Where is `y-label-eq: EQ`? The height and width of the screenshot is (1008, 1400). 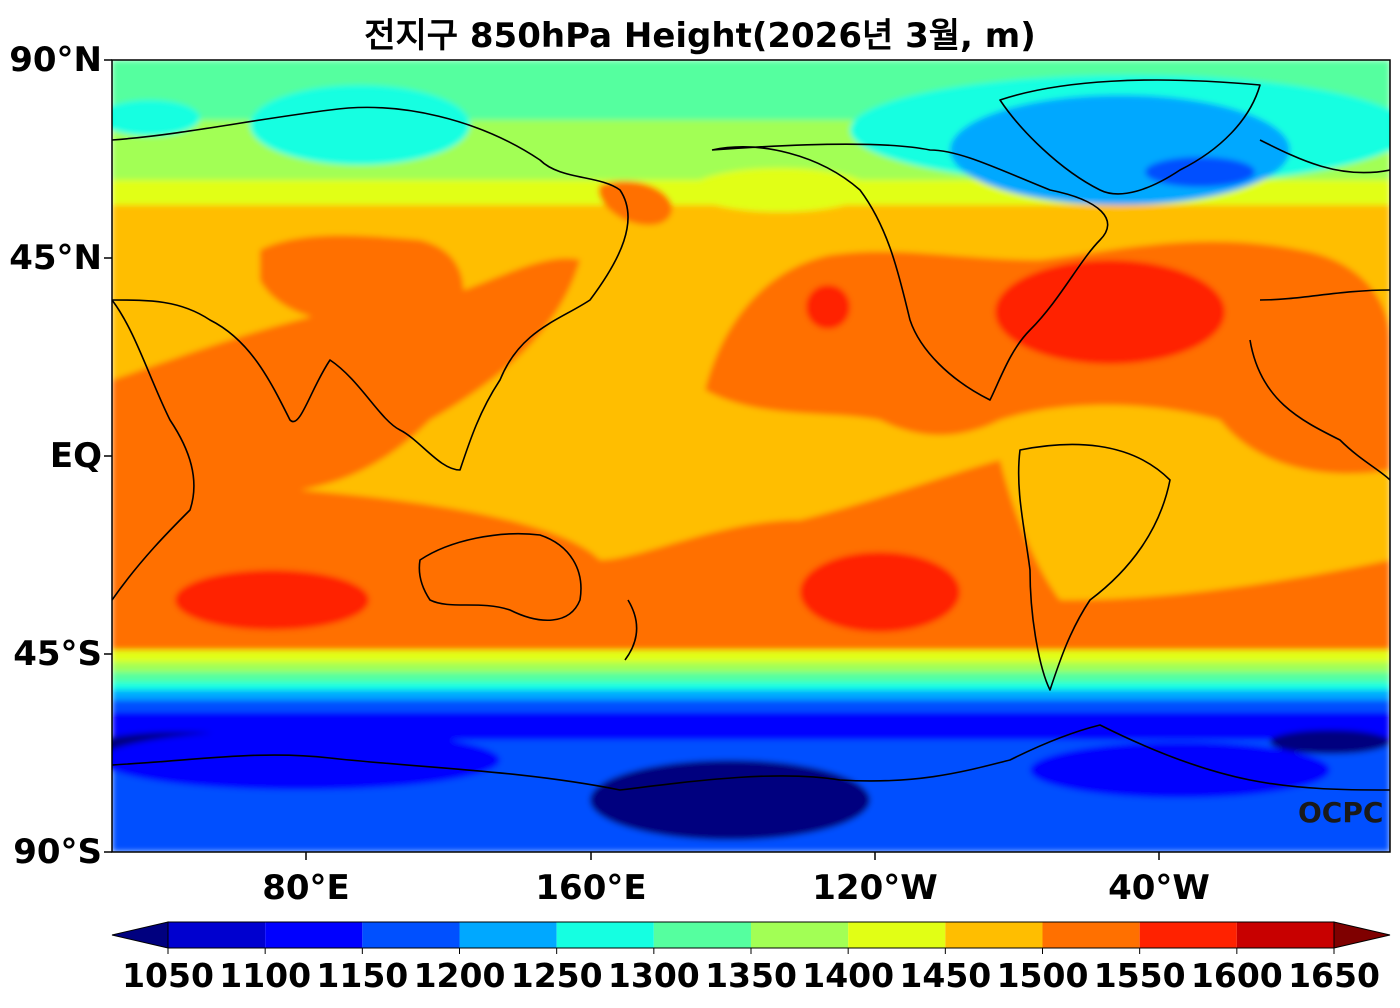 y-label-eq: EQ is located at coordinates (75, 456).